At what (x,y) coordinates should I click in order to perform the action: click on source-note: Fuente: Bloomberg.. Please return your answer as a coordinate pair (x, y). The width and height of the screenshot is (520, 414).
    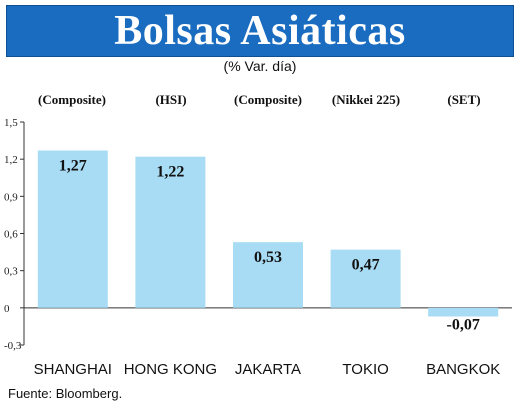
    Looking at the image, I should click on (65, 393).